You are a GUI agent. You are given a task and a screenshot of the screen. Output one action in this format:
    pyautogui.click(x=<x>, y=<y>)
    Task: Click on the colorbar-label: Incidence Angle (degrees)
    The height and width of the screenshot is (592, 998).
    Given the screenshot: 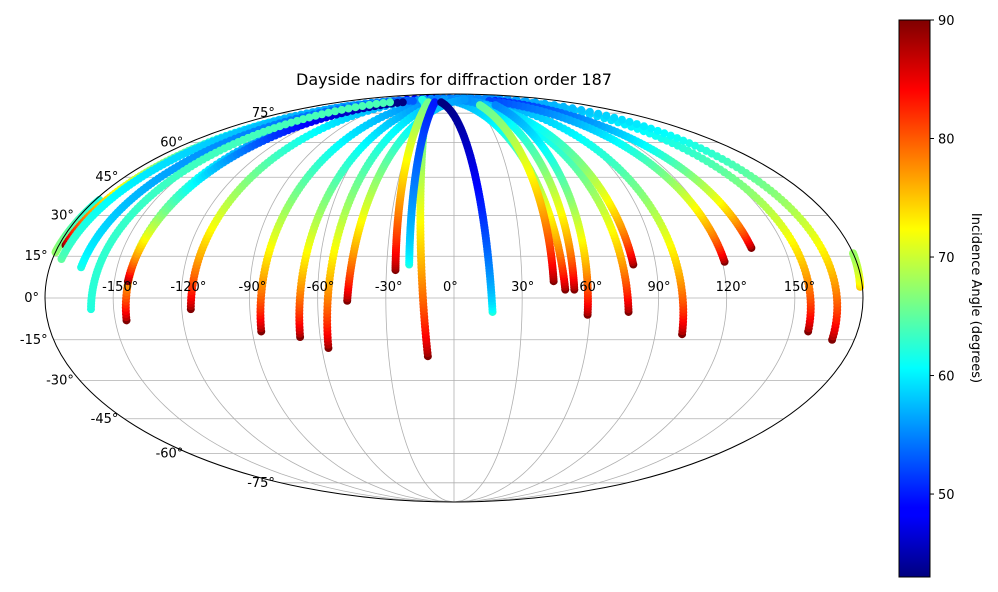 What is the action you would take?
    pyautogui.click(x=975, y=298)
    